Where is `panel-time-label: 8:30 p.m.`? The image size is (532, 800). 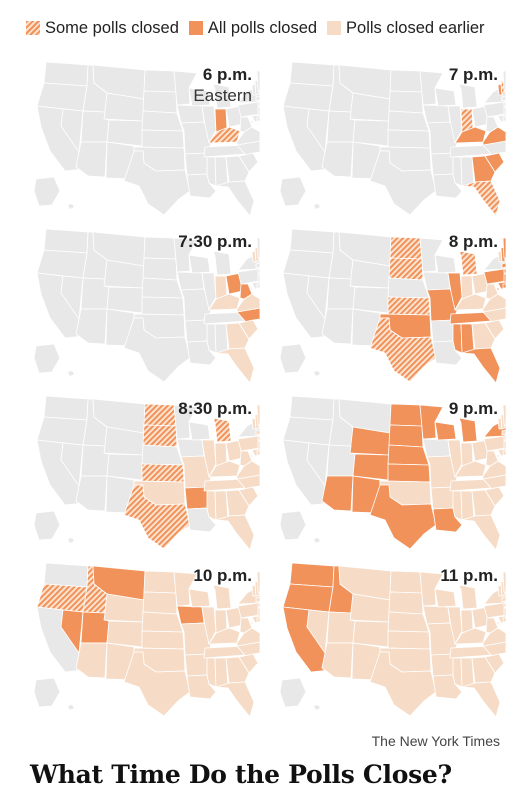
panel-time-label: 8:30 p.m. is located at coordinates (215, 408).